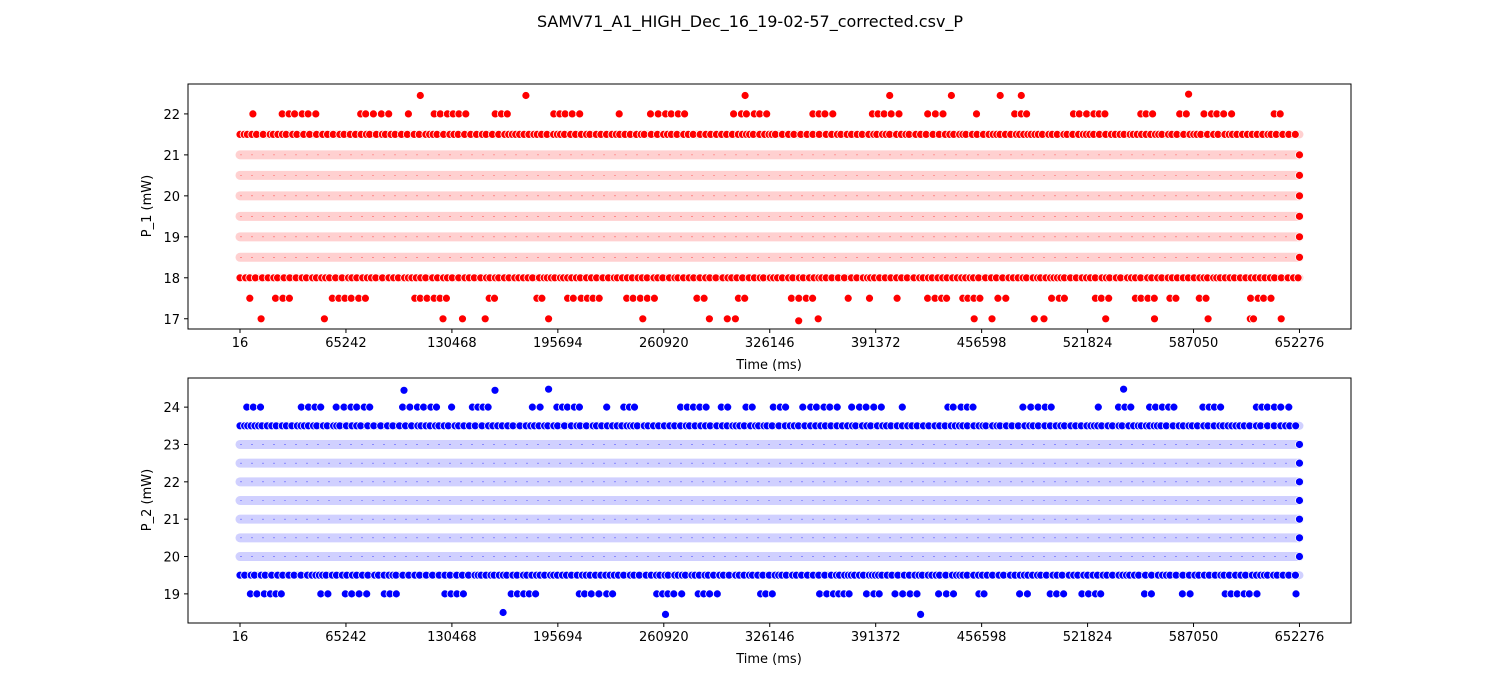  What do you see at coordinates (175, 502) in the screenshot?
I see `y-axis-p2: 19 20 21 22 23 24` at bounding box center [175, 502].